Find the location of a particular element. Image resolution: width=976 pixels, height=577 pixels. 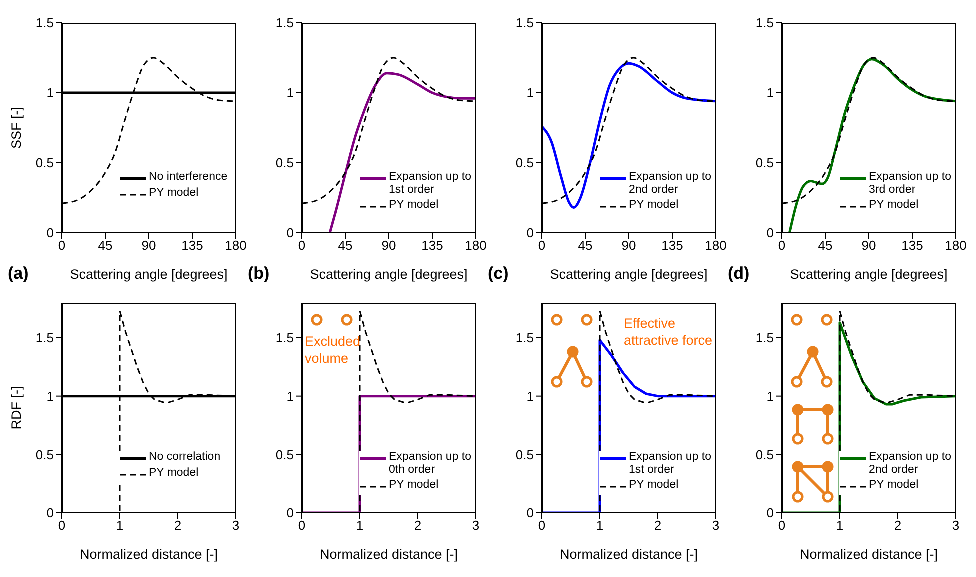

line-series is located at coordinates (402, 152).